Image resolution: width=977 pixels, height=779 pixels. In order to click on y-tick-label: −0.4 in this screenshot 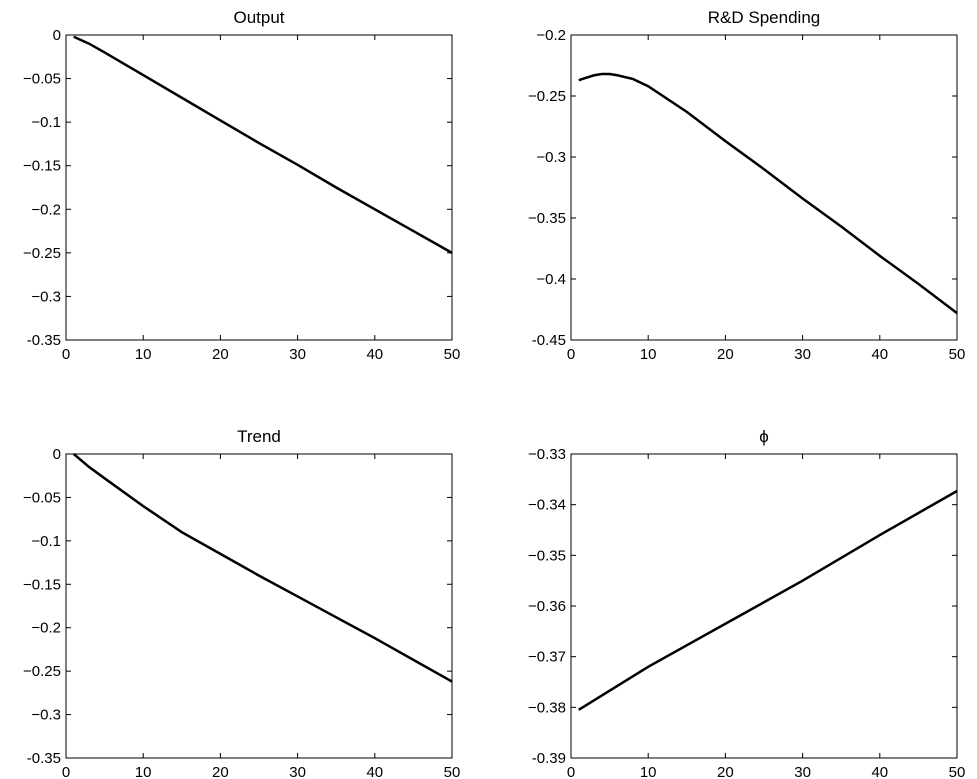, I will do `click(551, 279)`.